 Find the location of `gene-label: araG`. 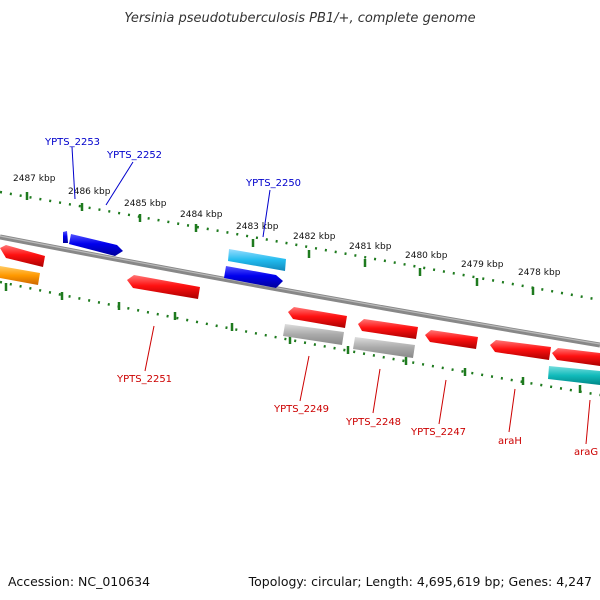

gene-label: araG is located at coordinates (586, 452).